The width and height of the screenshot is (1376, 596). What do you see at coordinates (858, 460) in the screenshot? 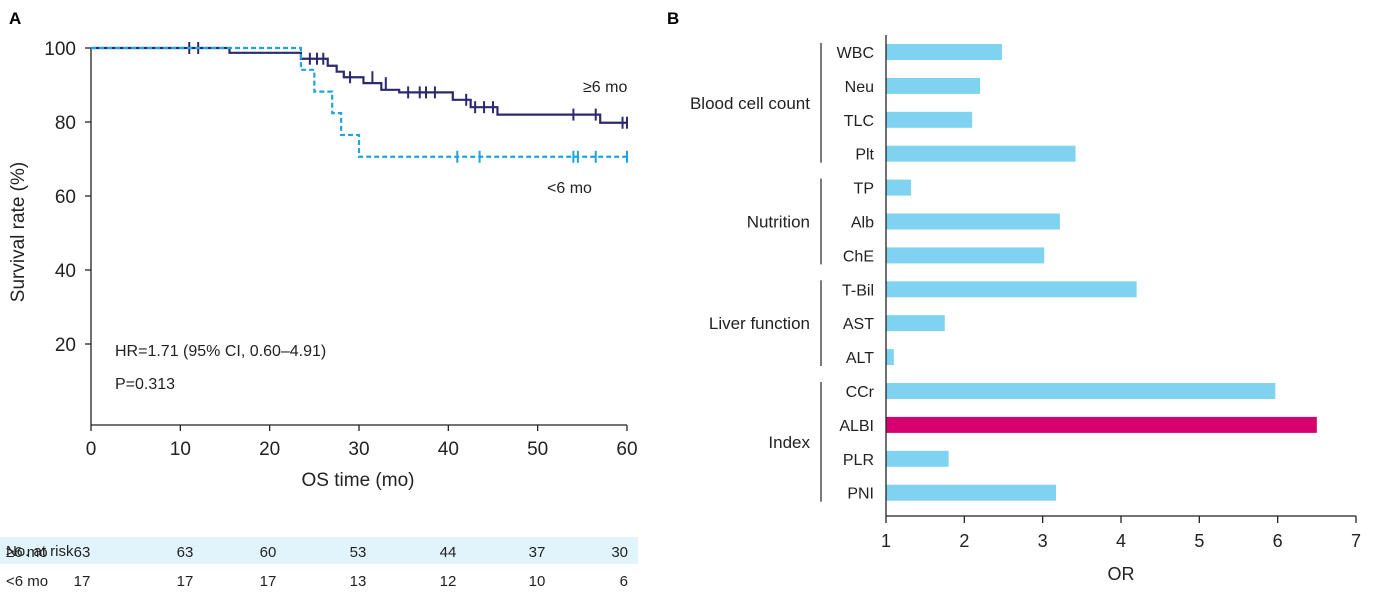
I see `or-category-label: PLR` at bounding box center [858, 460].